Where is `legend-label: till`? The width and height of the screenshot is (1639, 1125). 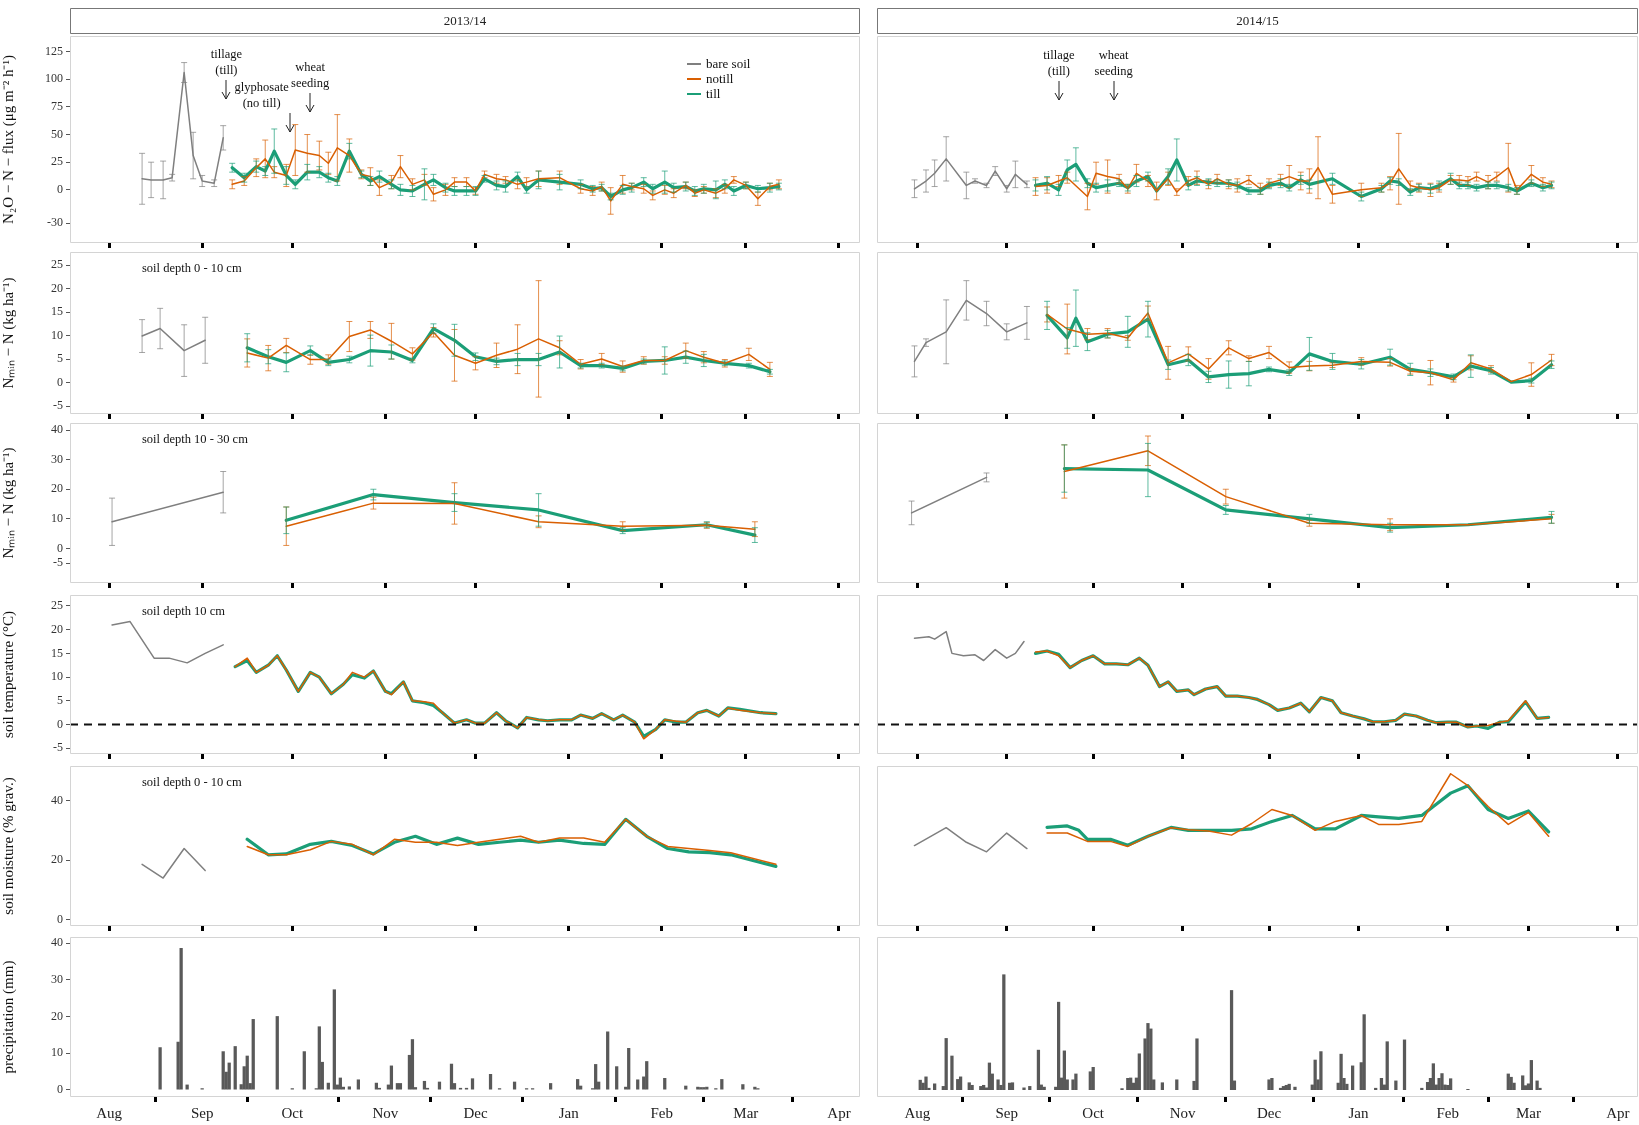 legend-label: till is located at coordinates (713, 93).